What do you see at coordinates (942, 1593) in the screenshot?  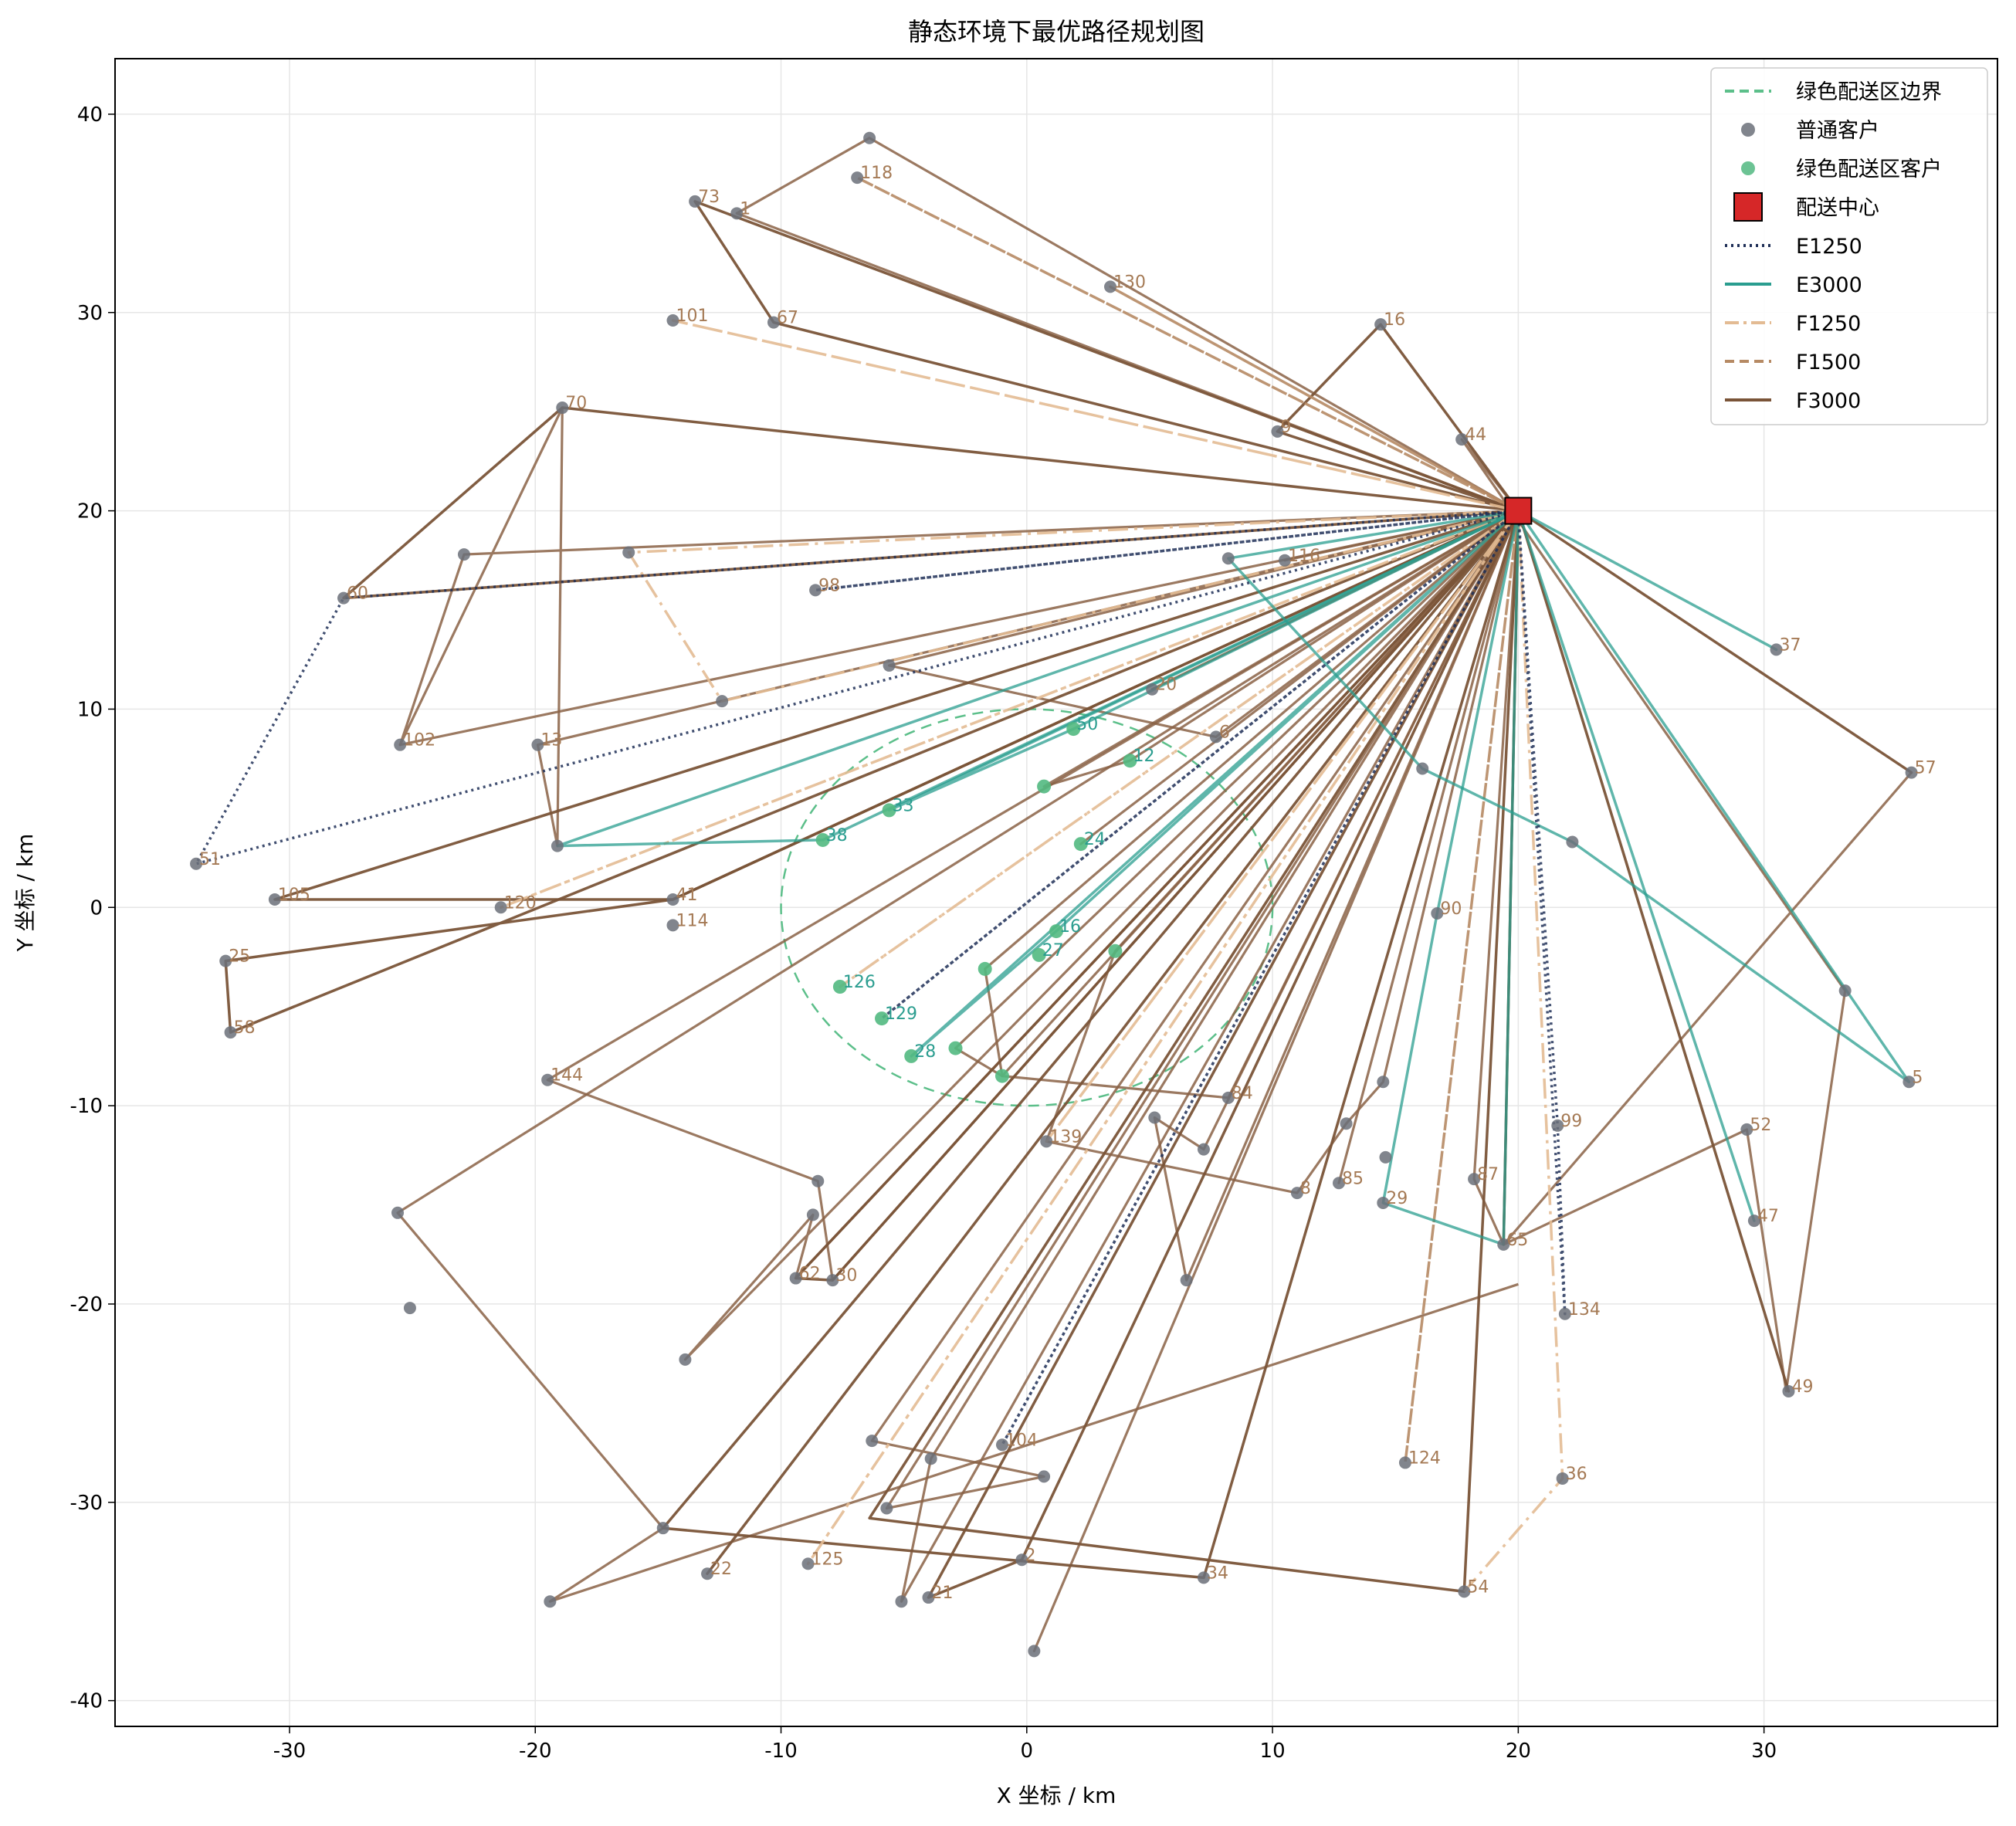 I see `customer-label: 21` at bounding box center [942, 1593].